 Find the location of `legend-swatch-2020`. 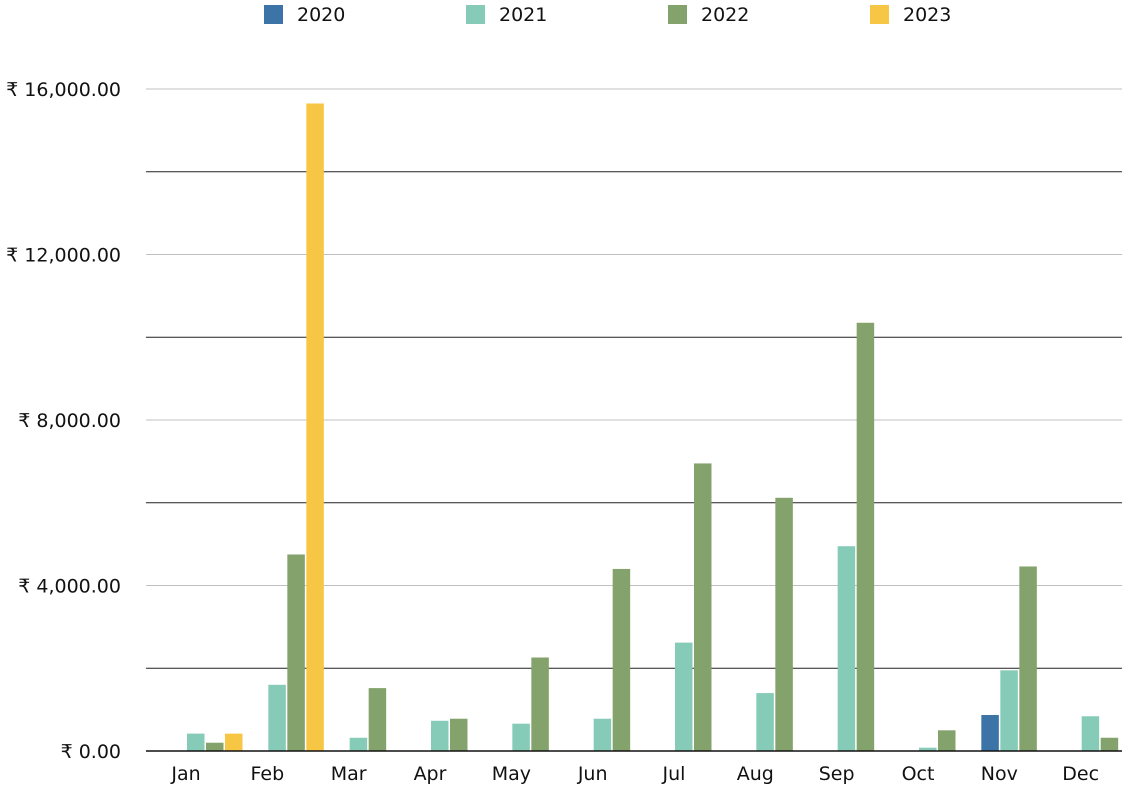

legend-swatch-2020 is located at coordinates (273, 14).